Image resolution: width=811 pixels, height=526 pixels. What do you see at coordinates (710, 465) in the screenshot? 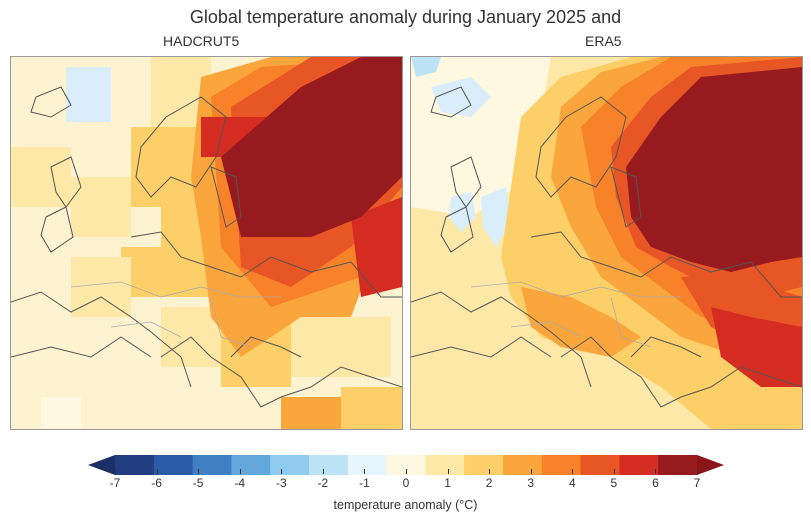
I see `colorbar-extend-high` at bounding box center [710, 465].